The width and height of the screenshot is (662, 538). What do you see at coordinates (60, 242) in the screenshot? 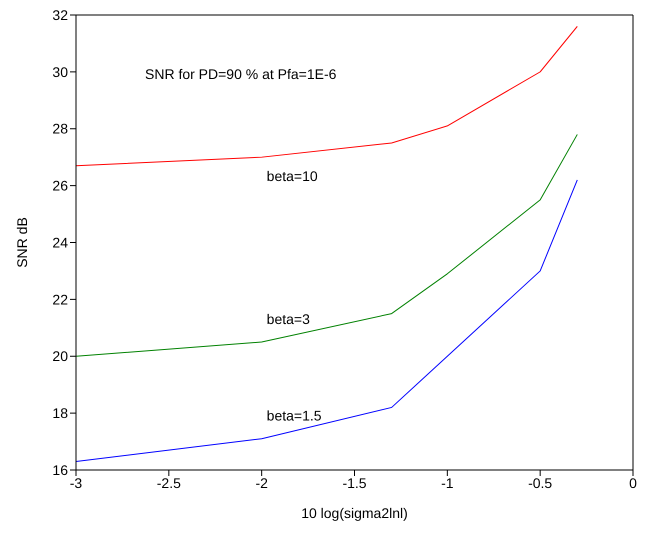
I see `y-tick-label: 24` at bounding box center [60, 242].